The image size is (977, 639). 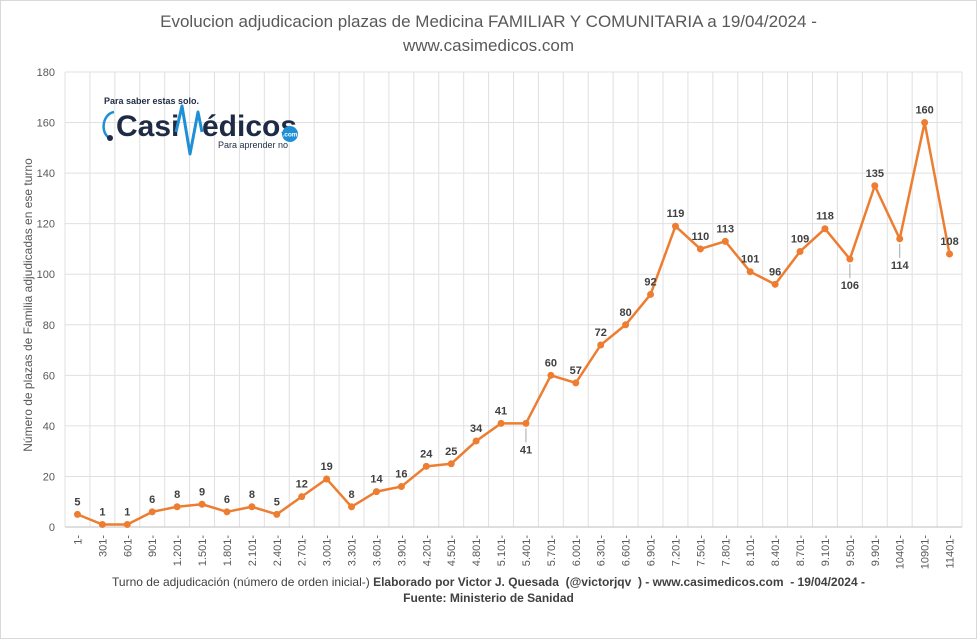 What do you see at coordinates (776, 551) in the screenshot?
I see `x-tick-label: 8.401-` at bounding box center [776, 551].